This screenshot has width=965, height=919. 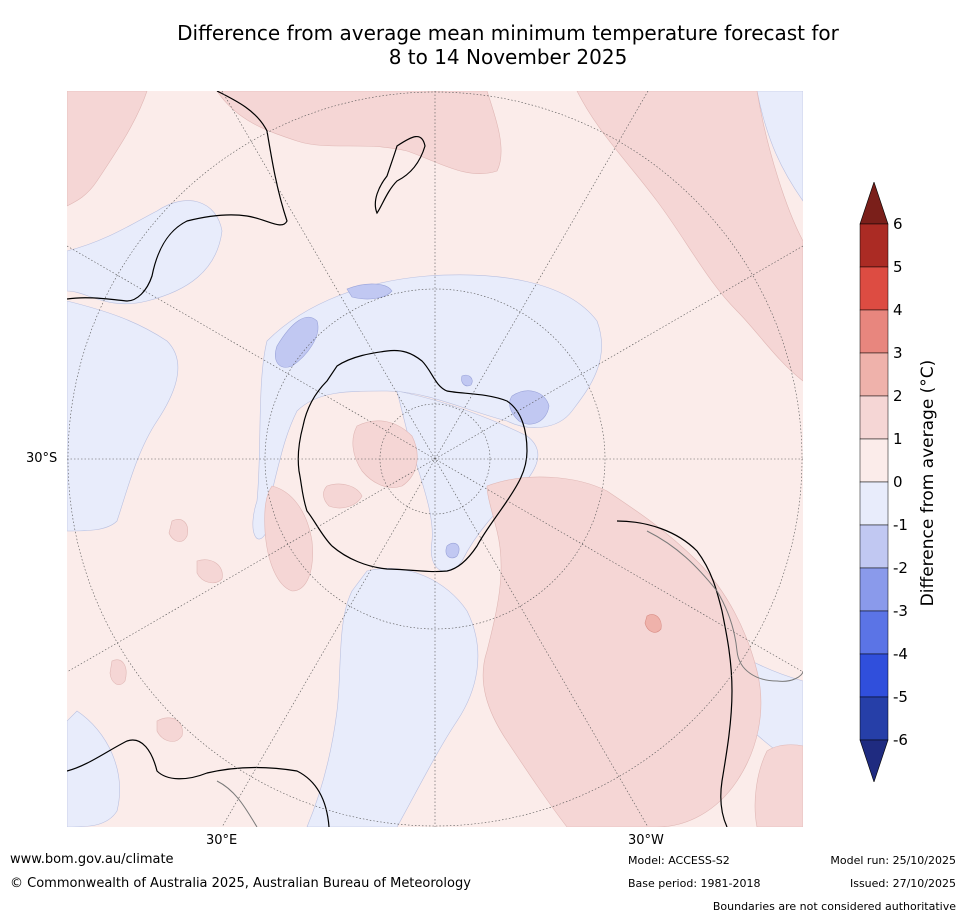 I want to click on warm-region-antarctic-coast, so click(x=343, y=496).